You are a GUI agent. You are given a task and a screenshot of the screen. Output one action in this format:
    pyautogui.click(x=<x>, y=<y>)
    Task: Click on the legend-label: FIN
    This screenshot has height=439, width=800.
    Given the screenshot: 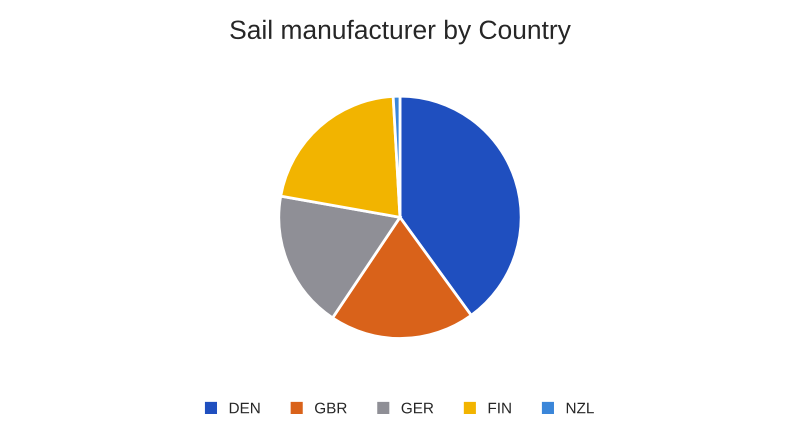 What is the action you would take?
    pyautogui.click(x=499, y=408)
    